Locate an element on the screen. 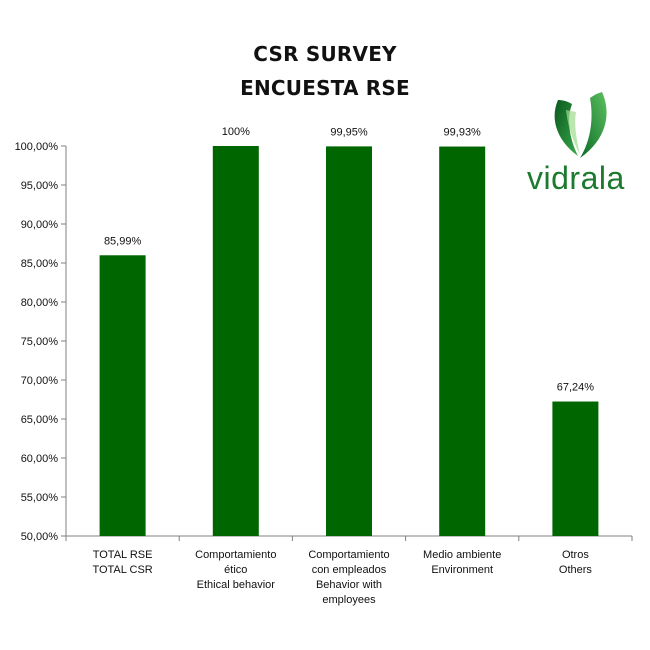 This screenshot has height=650, width=650. data-label: 85,99% is located at coordinates (123, 241).